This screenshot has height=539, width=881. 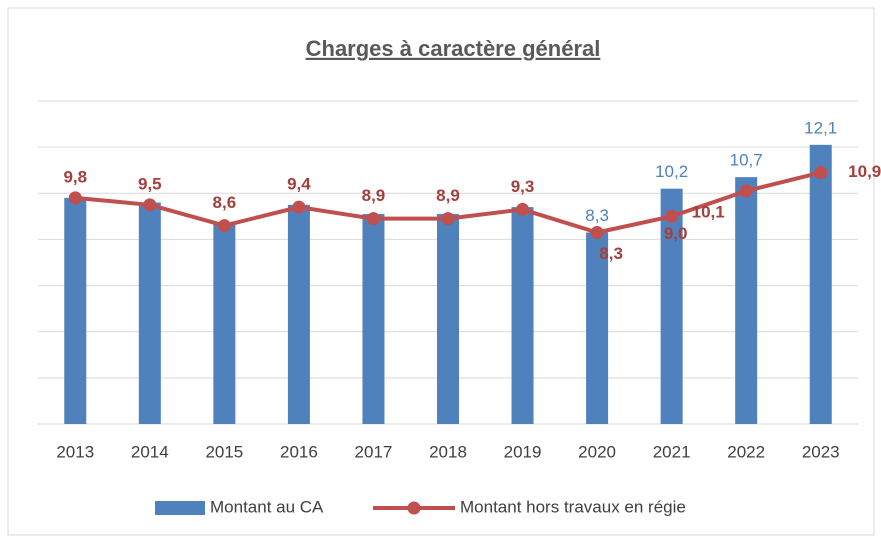 I want to click on legend-label: Montant hors travaux en régie, so click(x=573, y=506).